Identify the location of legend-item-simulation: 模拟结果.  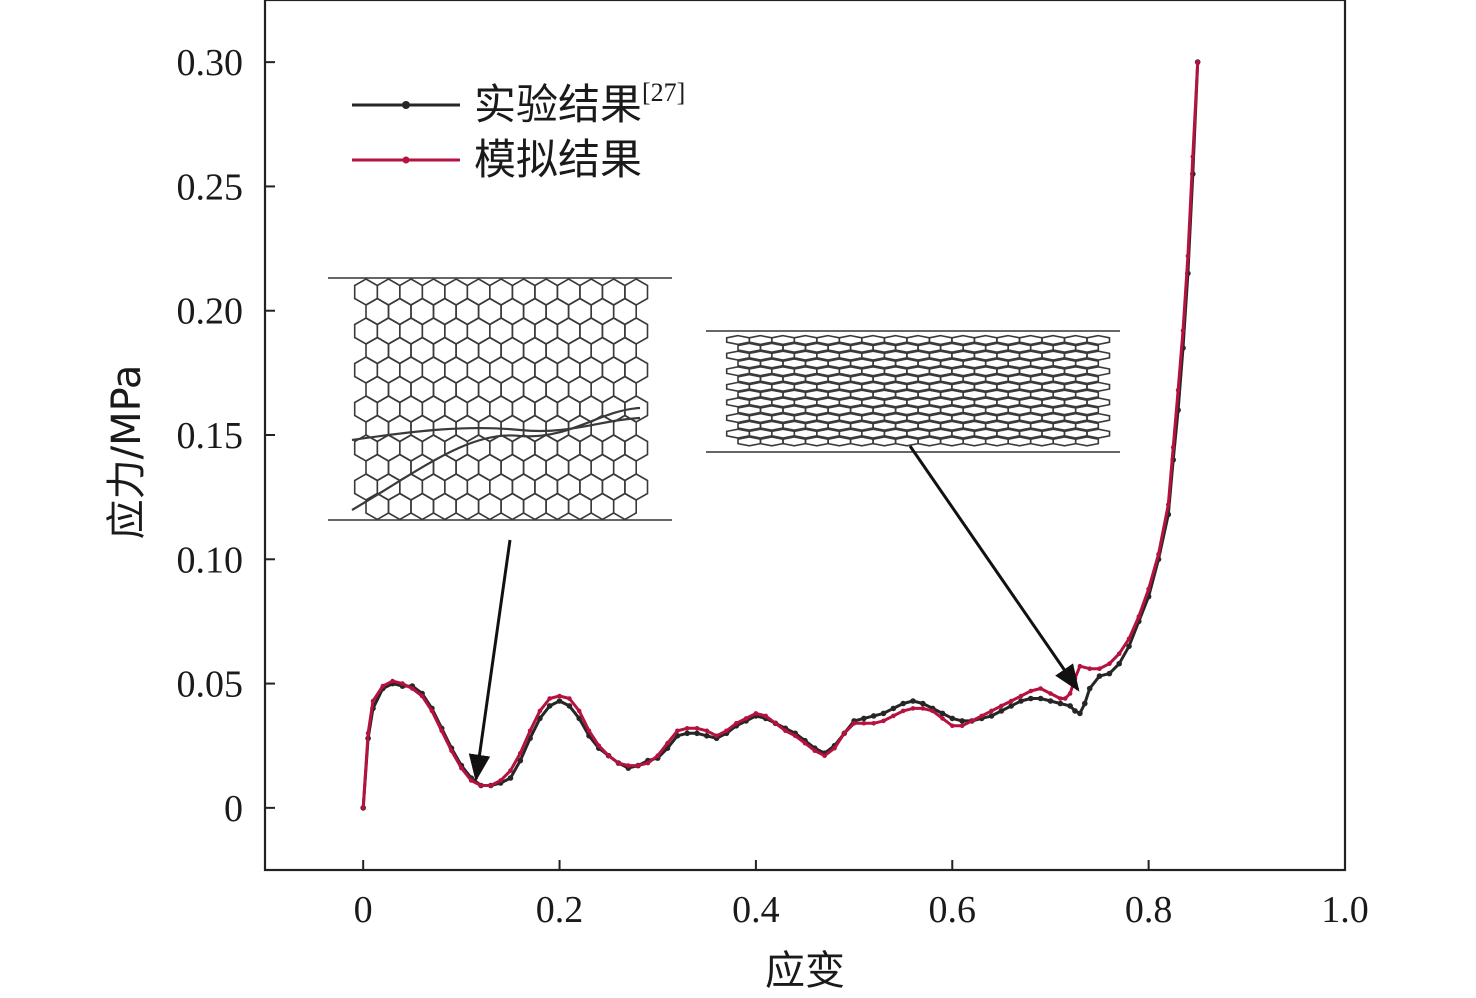
(497, 159).